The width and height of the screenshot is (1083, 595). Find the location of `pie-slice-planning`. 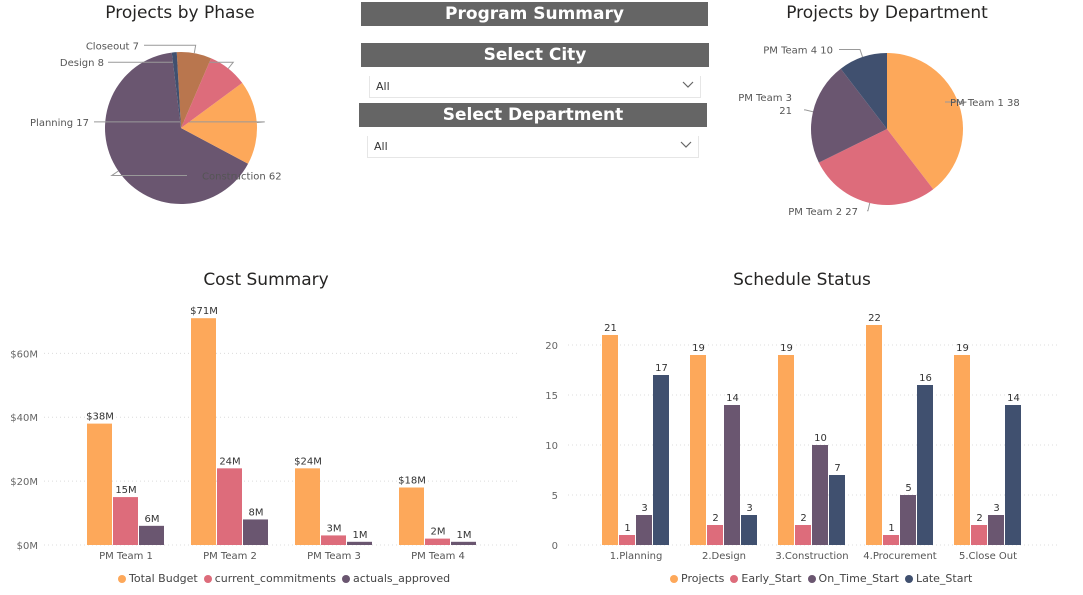

pie-slice-planning is located at coordinates (219, 123).